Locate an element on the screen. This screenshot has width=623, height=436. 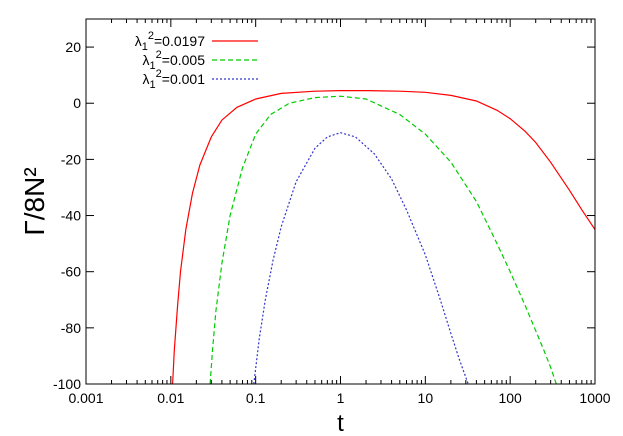
y-tick-label: -80 is located at coordinates (71, 328).